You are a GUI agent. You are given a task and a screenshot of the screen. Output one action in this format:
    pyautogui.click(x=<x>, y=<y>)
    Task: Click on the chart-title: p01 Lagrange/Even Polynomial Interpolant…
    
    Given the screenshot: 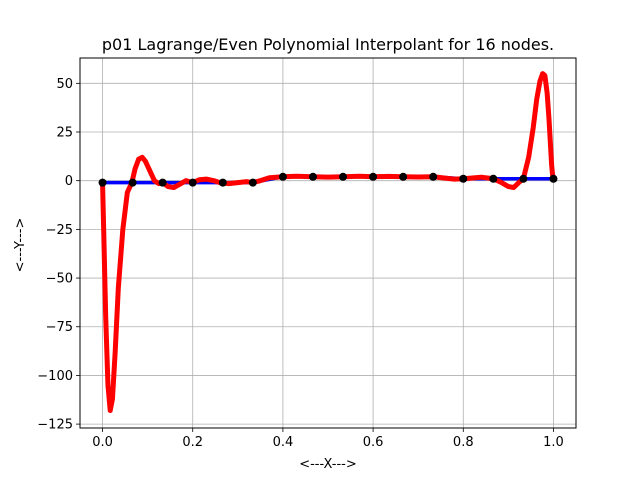 What is the action you would take?
    pyautogui.click(x=328, y=44)
    